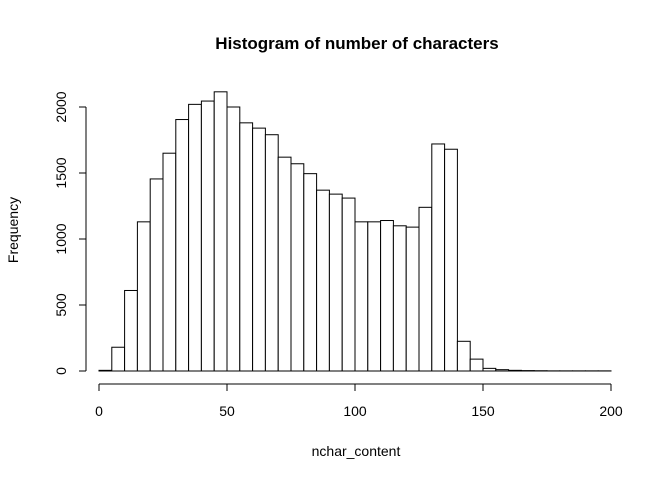 The image size is (672, 480). What do you see at coordinates (611, 411) in the screenshot?
I see `x-tick-label: 200` at bounding box center [611, 411].